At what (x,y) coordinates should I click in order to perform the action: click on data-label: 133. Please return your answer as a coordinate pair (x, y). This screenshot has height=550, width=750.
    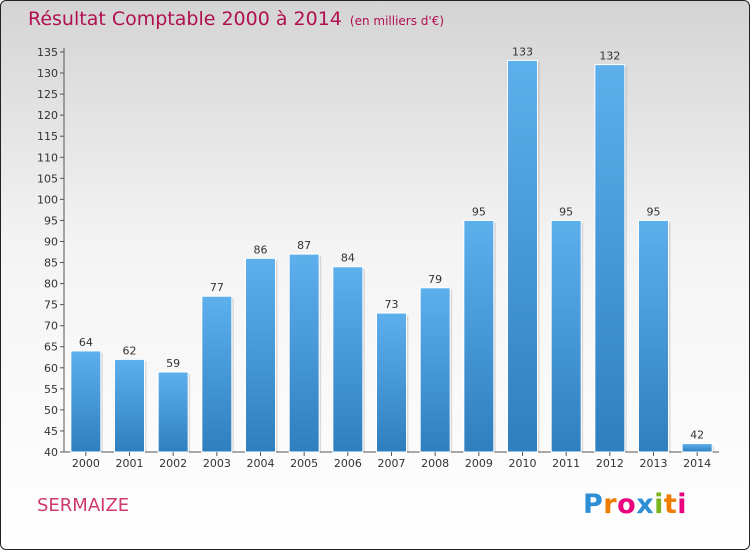
    Looking at the image, I should click on (522, 51).